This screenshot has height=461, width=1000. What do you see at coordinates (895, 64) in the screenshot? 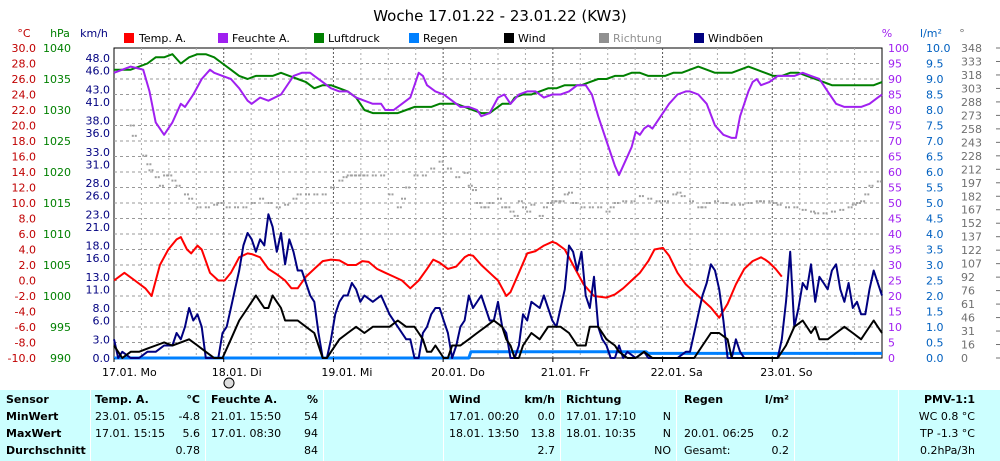
I see `humidity-tick-label: 95` at bounding box center [895, 64].